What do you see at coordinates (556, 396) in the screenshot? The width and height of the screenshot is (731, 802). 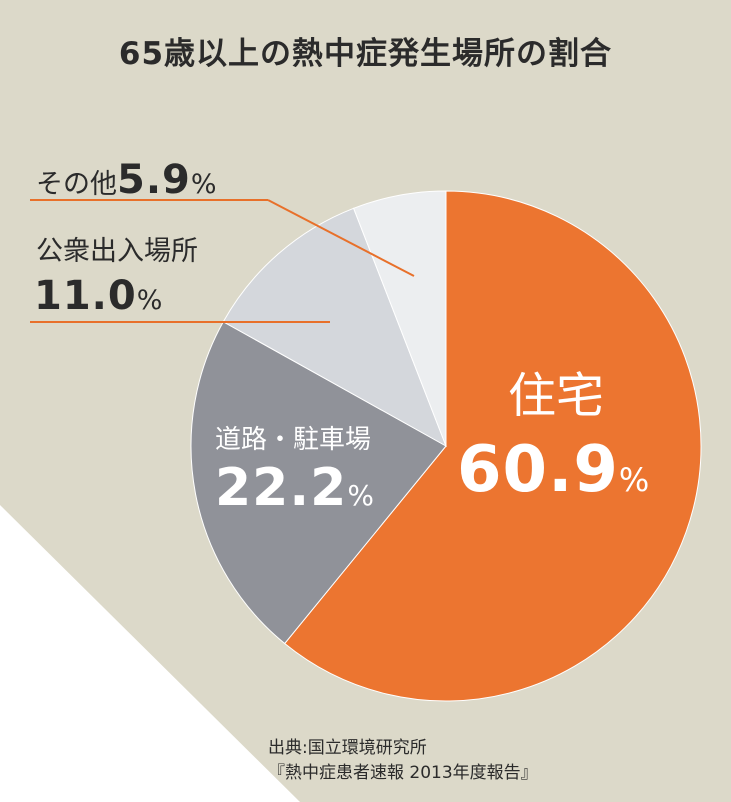 I see `label-jutaku-name: 住宅` at bounding box center [556, 396].